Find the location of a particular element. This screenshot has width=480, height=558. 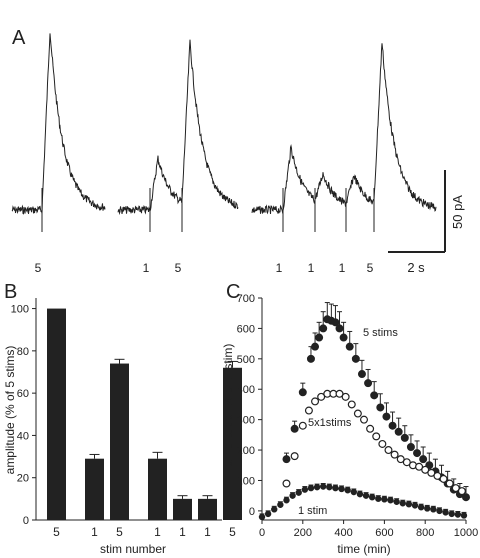

annotation-1-stim: 1 stim is located at coordinates (312, 511).